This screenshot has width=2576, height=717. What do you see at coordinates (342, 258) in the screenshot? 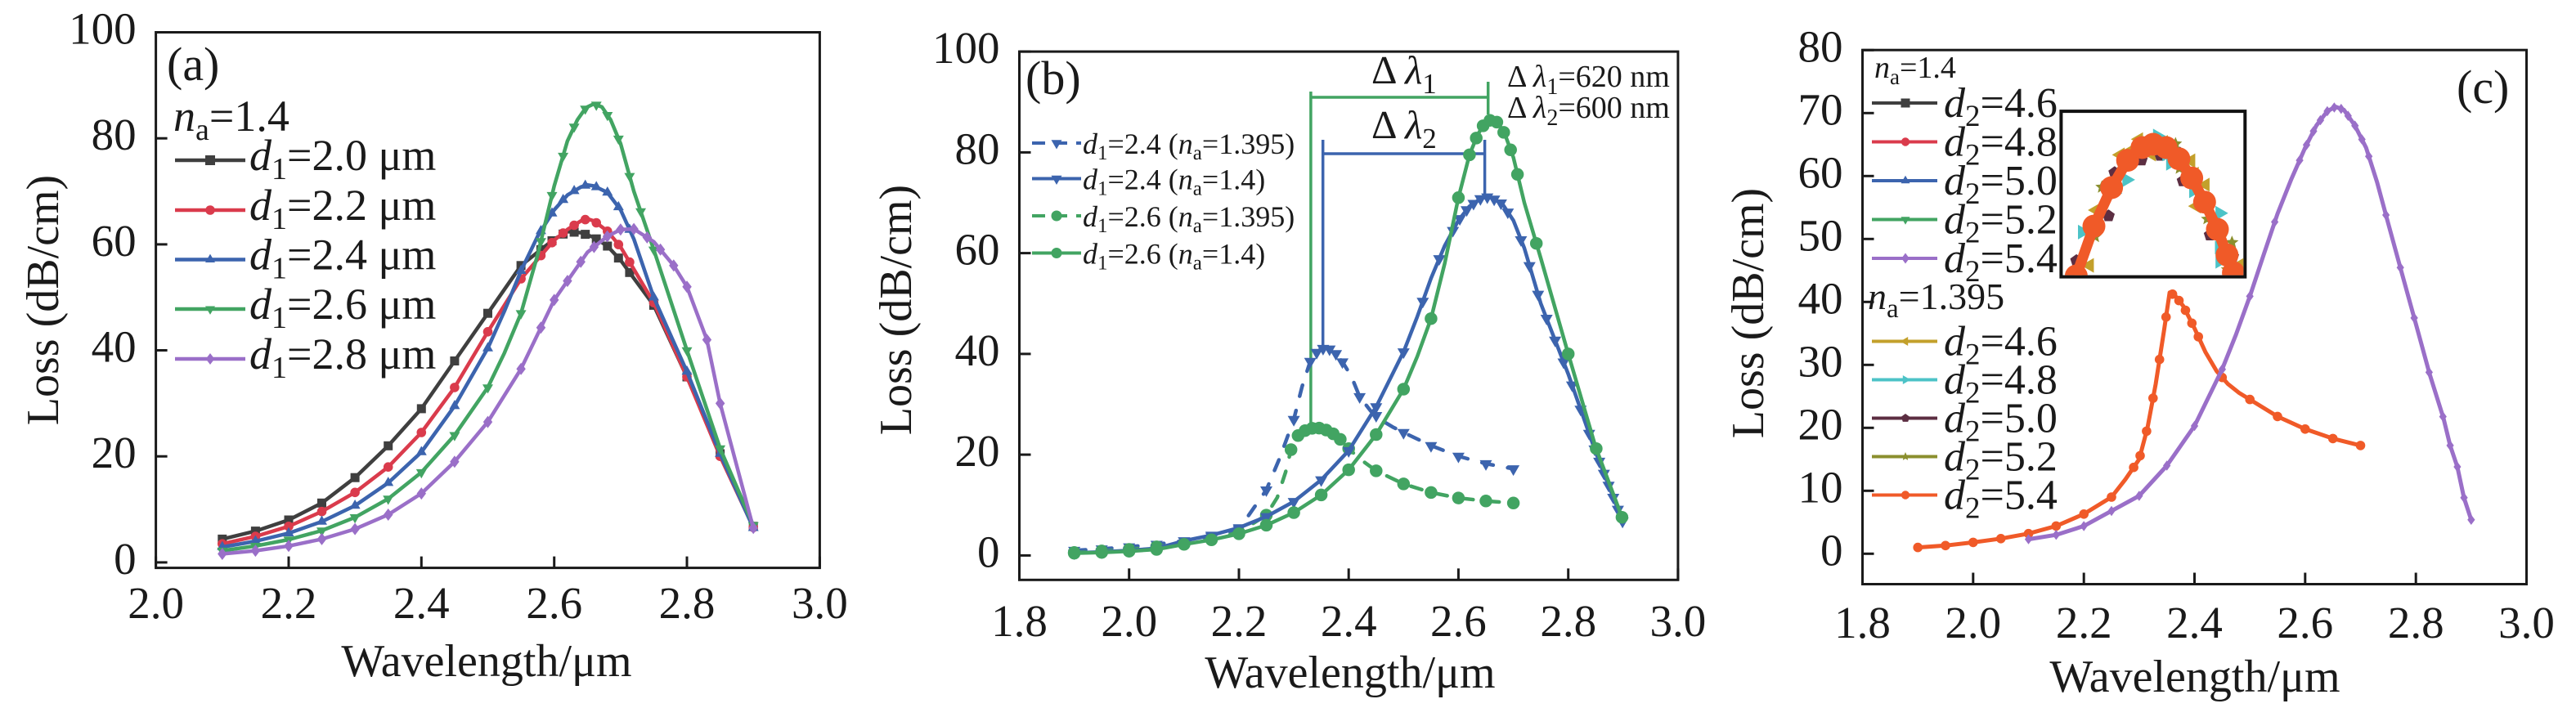
I see `svg-text: d1=2.4 μm` at bounding box center [342, 258].